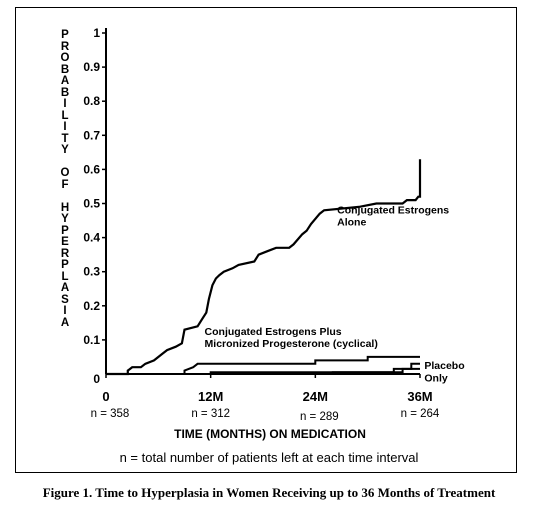  I want to click on series-line-conjugated-estrogens-plus-micronized-progesterone-cyclical, so click(263, 365).